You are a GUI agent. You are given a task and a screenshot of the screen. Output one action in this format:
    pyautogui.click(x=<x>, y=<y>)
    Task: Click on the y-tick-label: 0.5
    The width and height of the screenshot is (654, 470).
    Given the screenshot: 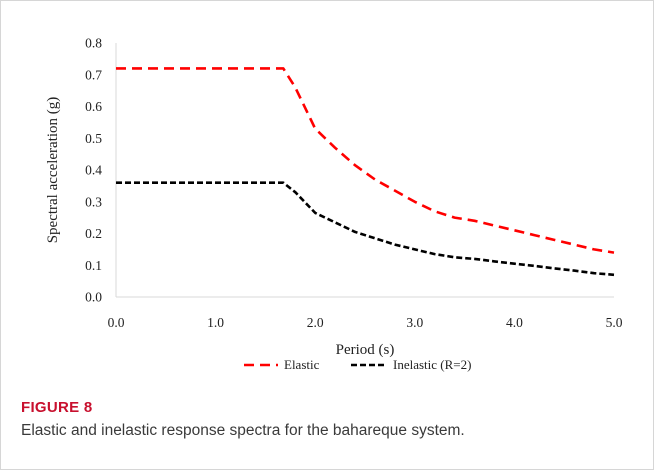 What is the action you would take?
    pyautogui.click(x=93, y=138)
    